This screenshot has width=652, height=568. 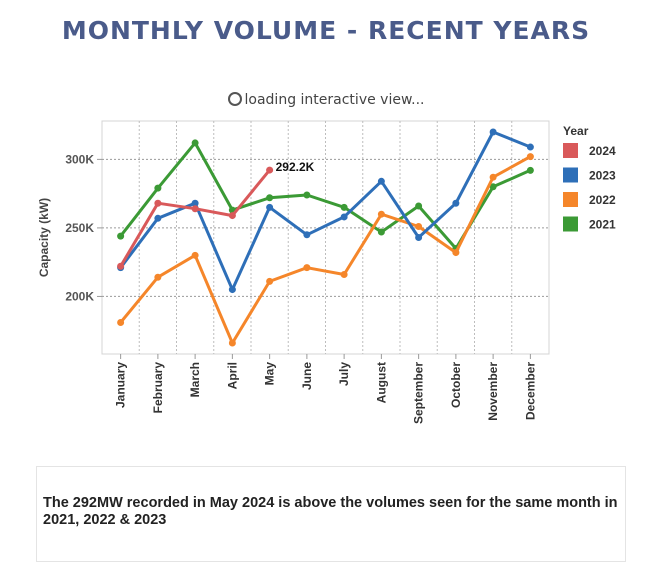 What do you see at coordinates (232, 375) in the screenshot?
I see `x-tick-label: April` at bounding box center [232, 375].